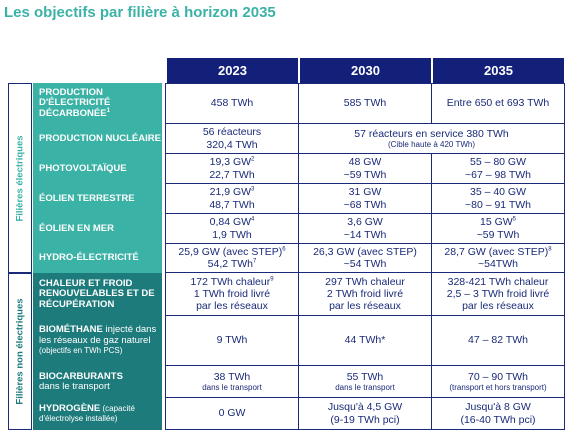  I want to click on cell-pv-2030: 48 GW ~59 TWh, so click(364, 169).